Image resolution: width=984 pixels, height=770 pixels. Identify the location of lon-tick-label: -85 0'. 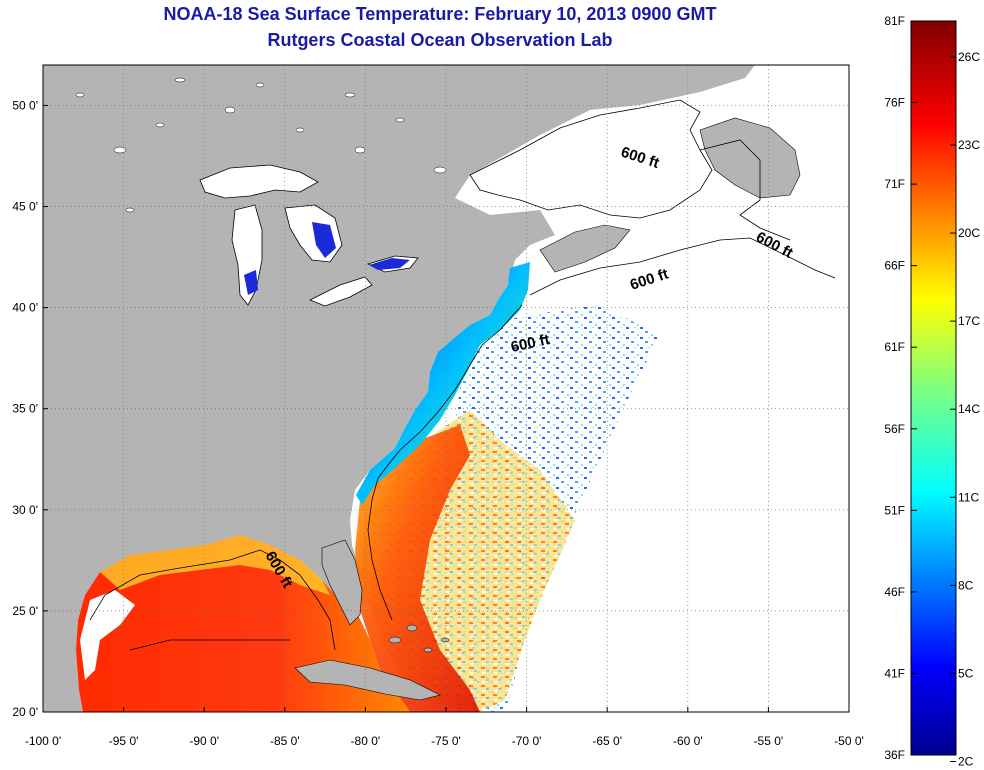
(285, 741).